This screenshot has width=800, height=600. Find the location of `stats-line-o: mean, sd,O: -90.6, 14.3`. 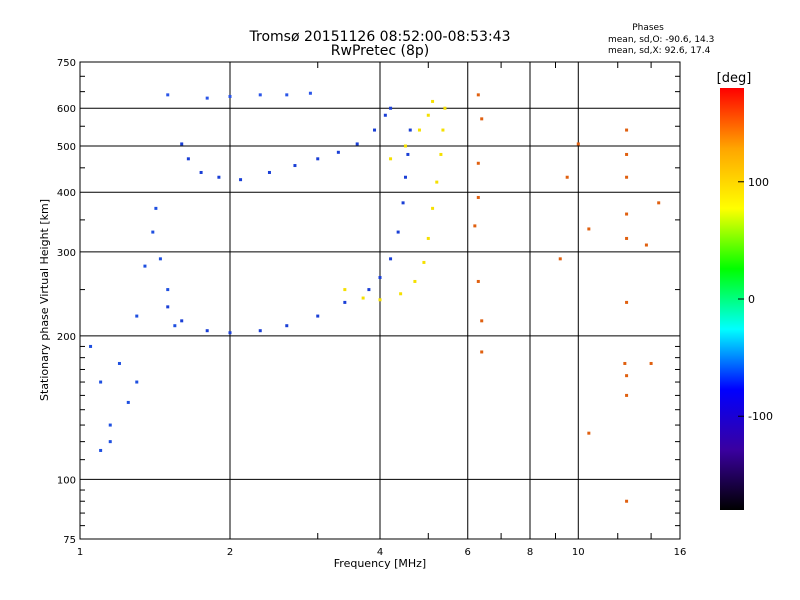

stats-line-o: mean, sd,O: -90.6, 14.3 is located at coordinates (661, 40).